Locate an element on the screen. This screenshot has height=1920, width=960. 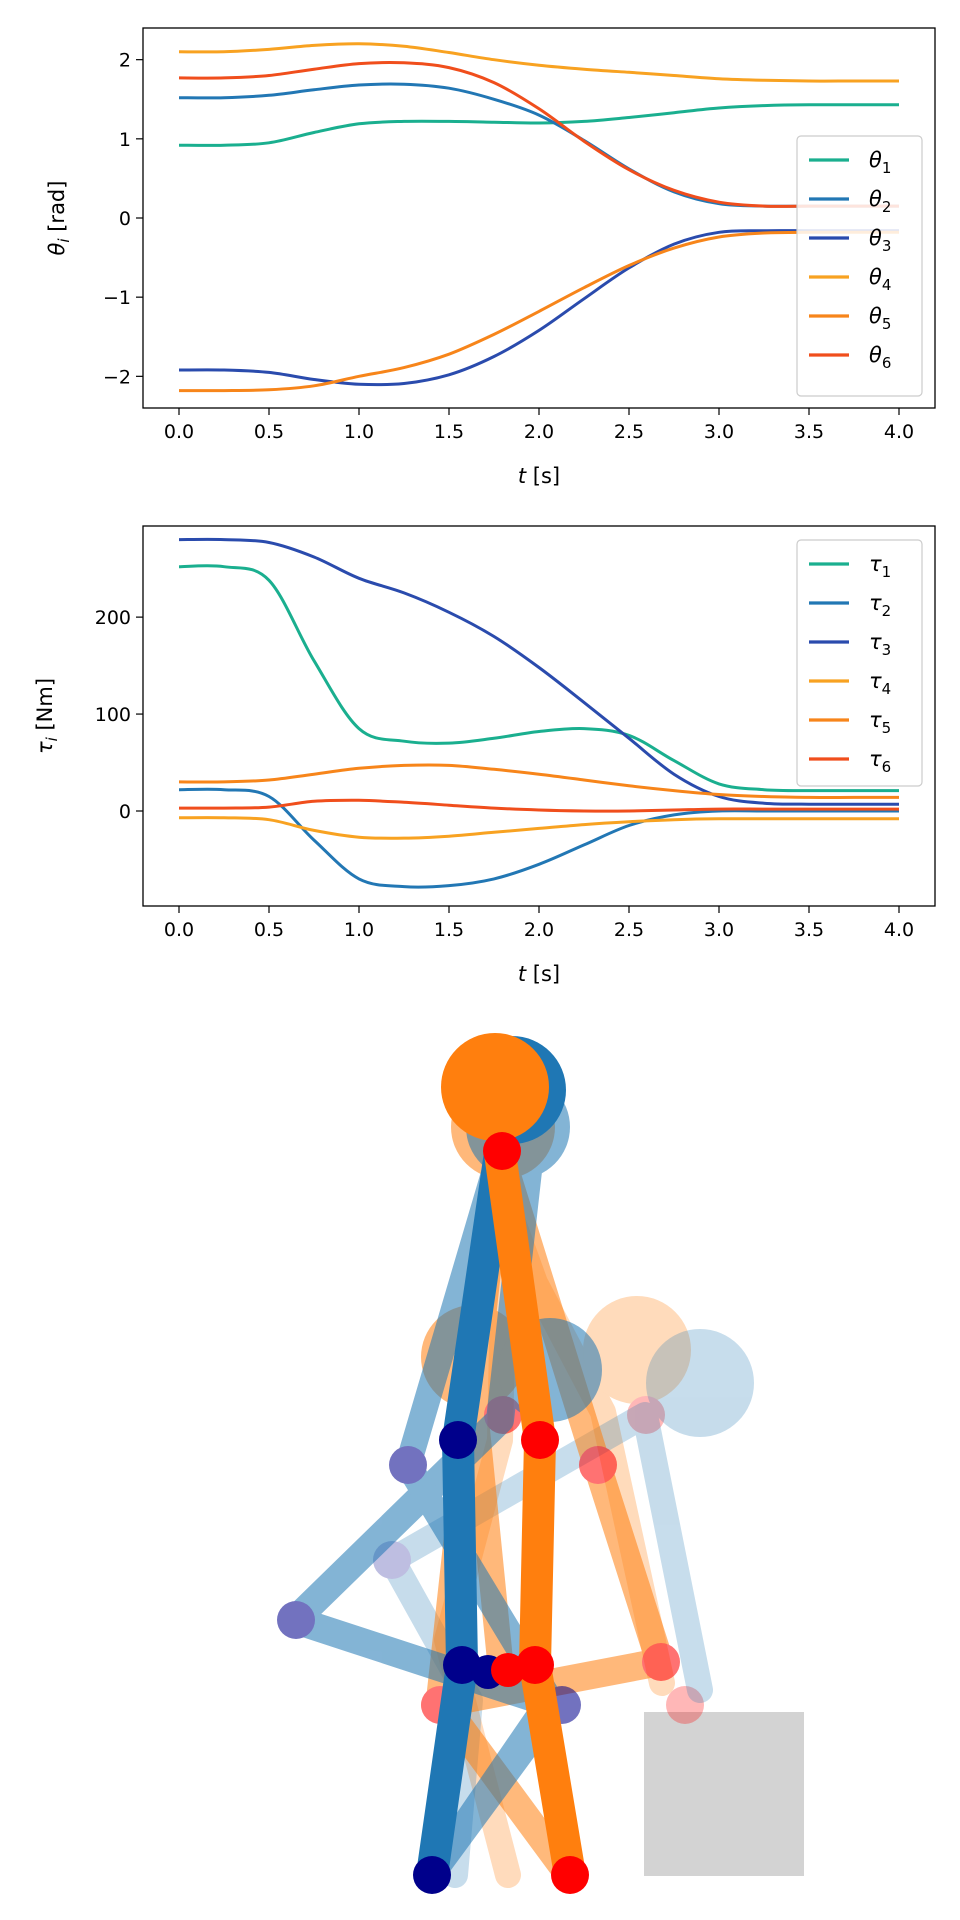
pose-final-orange is located at coordinates (515, 1463).